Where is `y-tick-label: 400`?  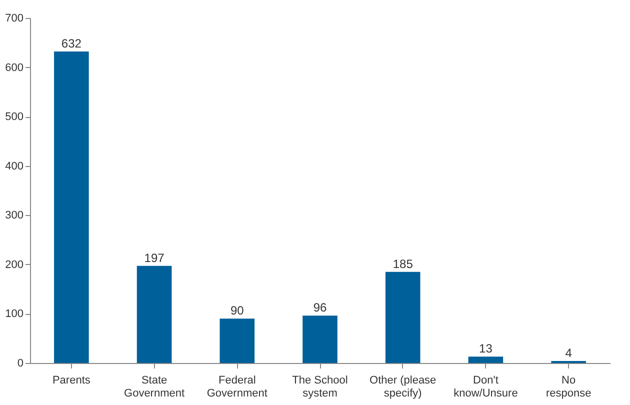
y-tick-label: 400 is located at coordinates (14, 166).